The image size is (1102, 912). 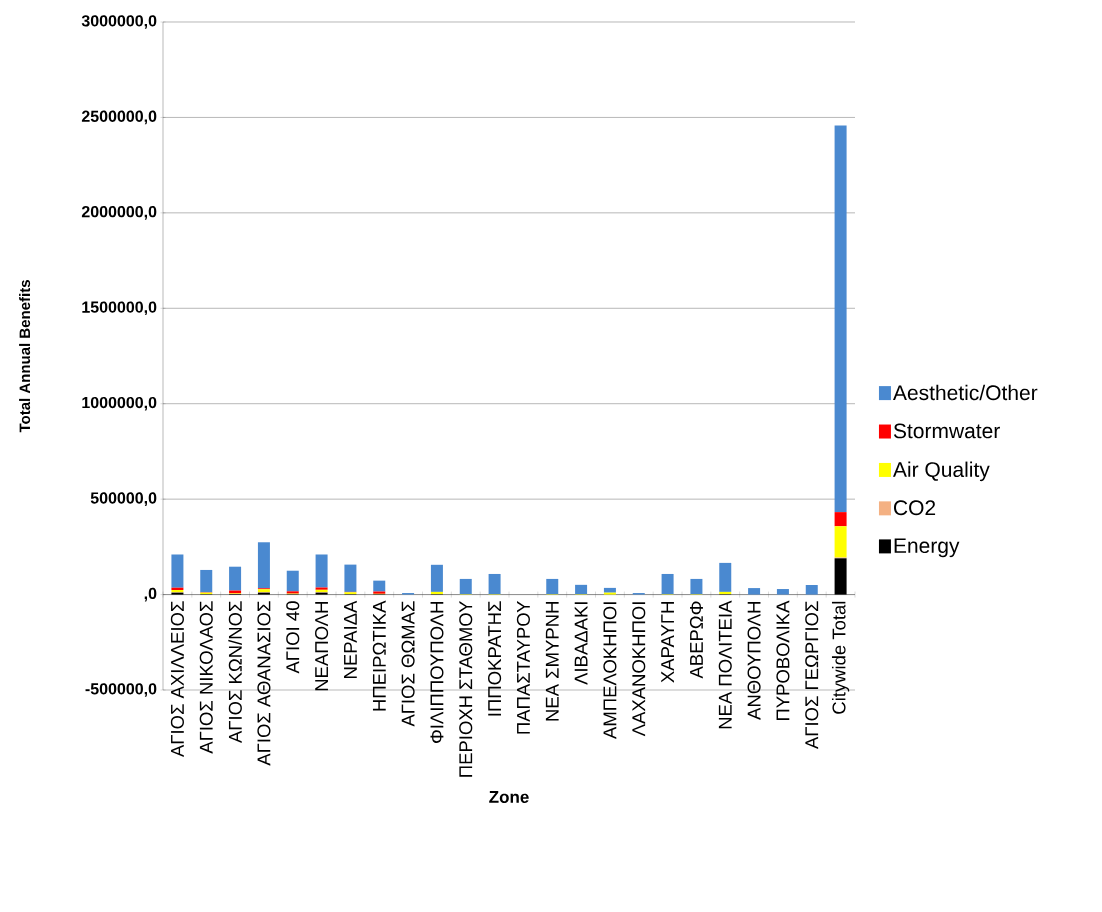 I want to click on legend-label: CO2, so click(x=915, y=508).